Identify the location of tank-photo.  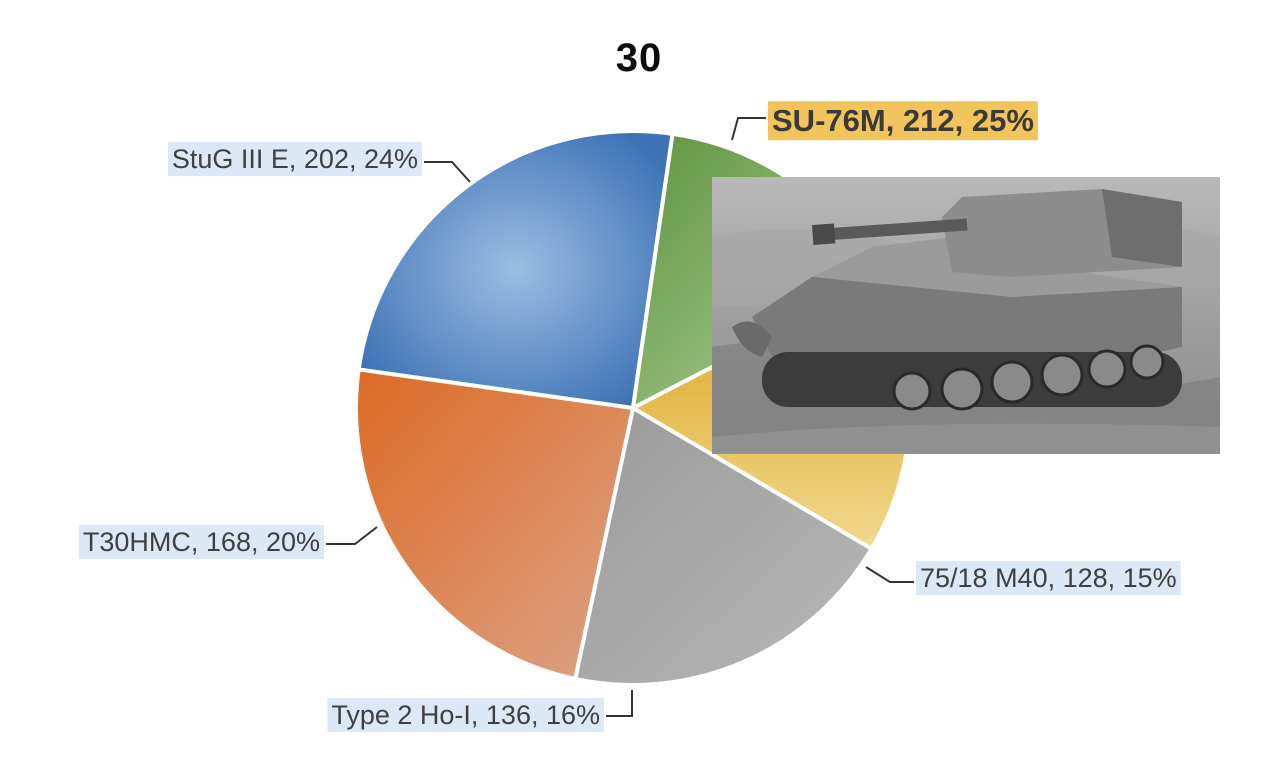
(966, 315).